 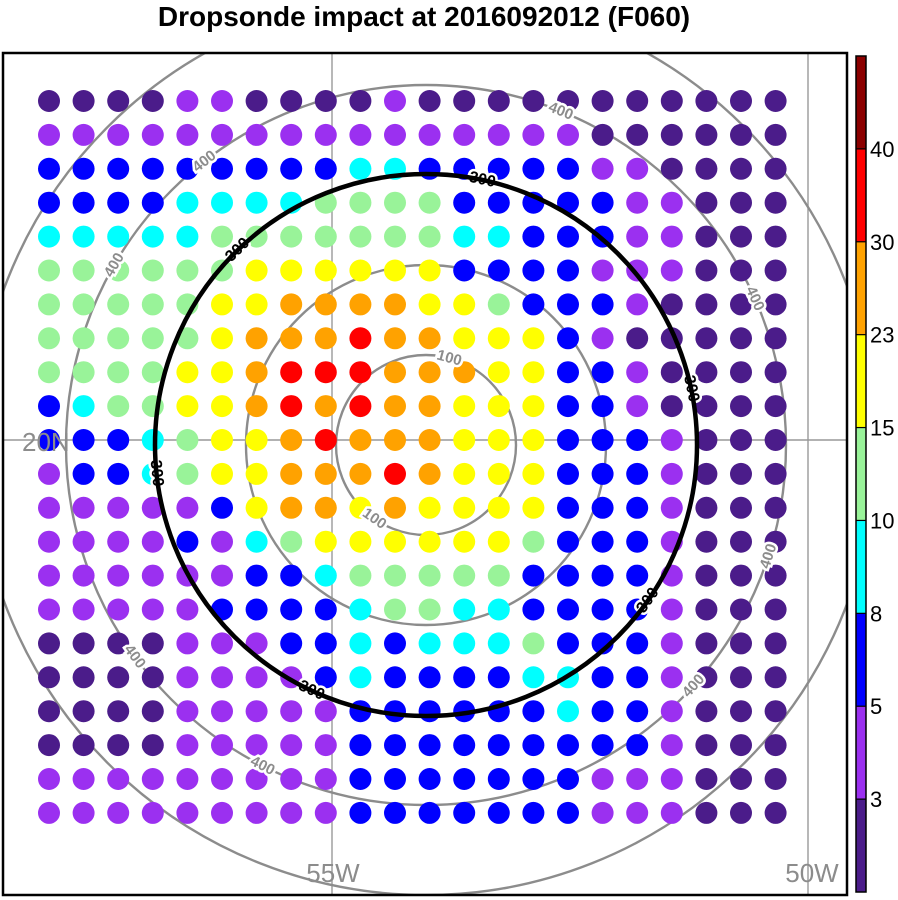 I want to click on contour-label-100: 100, so click(x=449, y=358).